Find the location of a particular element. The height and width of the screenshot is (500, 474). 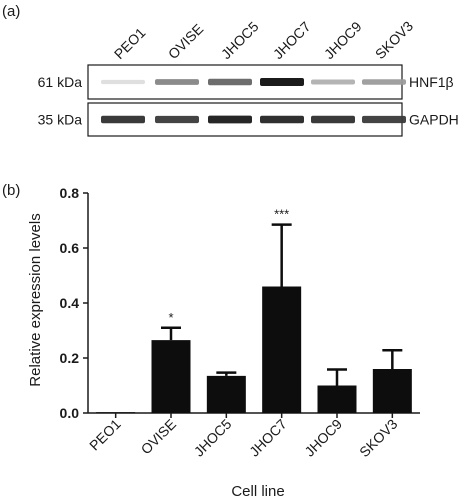

molecular-weight-label: 35 kDa is located at coordinates (60, 120).